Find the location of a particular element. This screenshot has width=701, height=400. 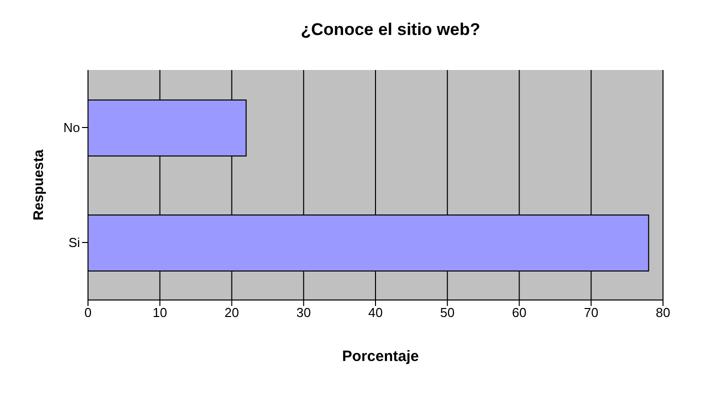

x-axis-title: Porcentaje is located at coordinates (380, 356).